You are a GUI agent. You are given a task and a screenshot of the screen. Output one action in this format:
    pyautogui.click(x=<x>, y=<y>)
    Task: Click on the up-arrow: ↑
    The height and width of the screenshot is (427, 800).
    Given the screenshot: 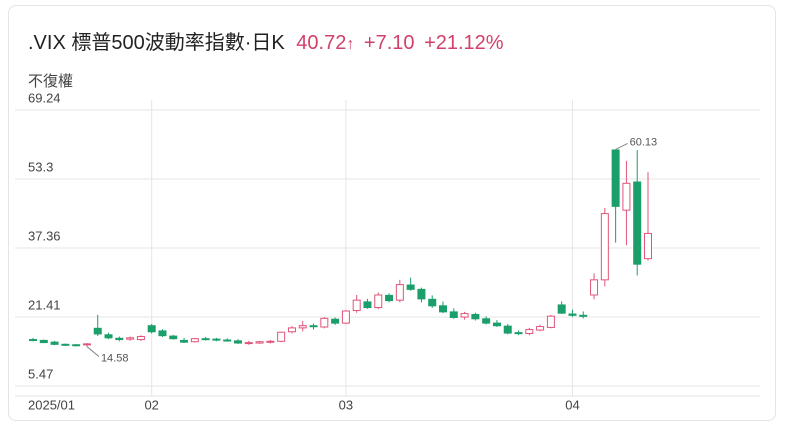 What is the action you would take?
    pyautogui.click(x=350, y=44)
    